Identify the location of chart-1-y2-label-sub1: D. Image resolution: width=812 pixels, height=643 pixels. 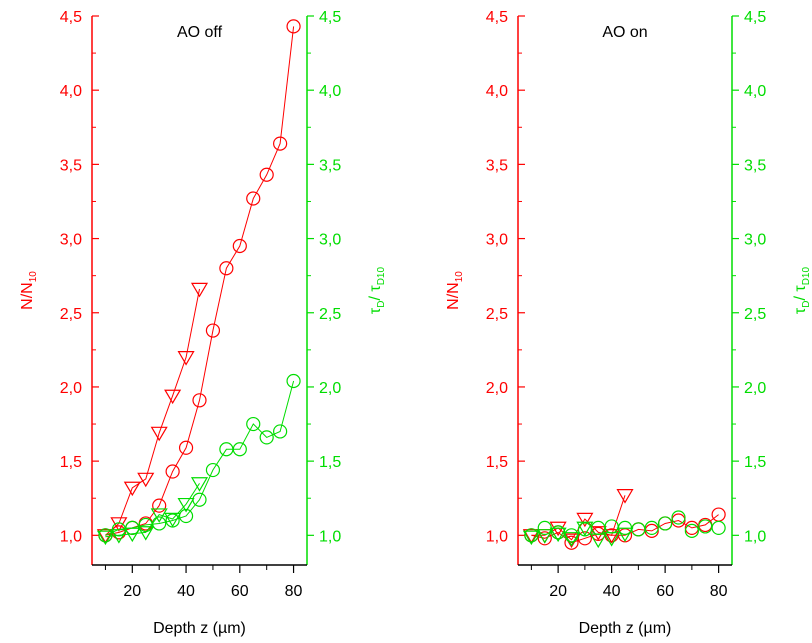
(381, 304).